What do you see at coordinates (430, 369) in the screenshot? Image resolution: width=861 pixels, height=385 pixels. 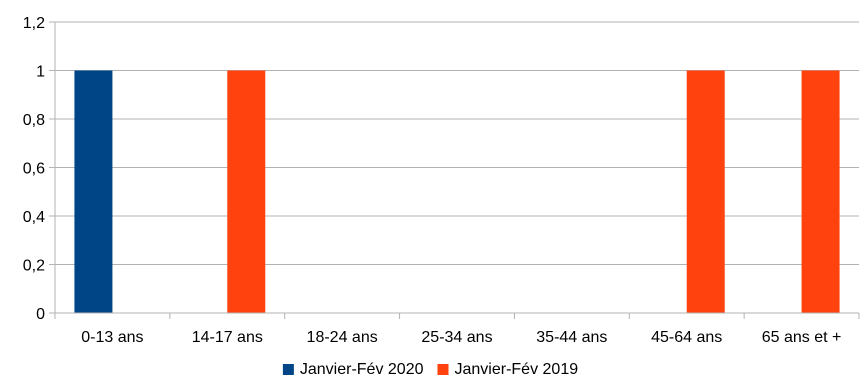 I see `legend: Janvier-Fév 2020 Janvier-Fév 2019` at bounding box center [430, 369].